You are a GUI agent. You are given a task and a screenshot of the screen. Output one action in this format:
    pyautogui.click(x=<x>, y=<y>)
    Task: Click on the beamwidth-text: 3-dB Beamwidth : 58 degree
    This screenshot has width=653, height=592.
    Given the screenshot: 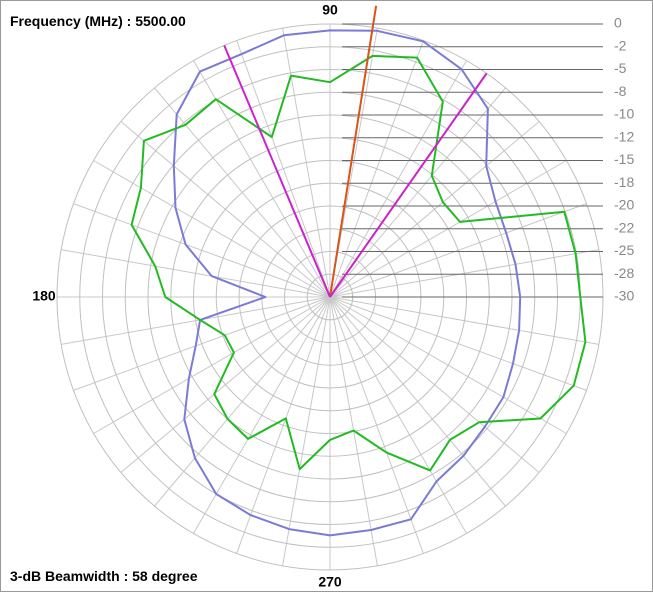 What is the action you would take?
    pyautogui.click(x=104, y=576)
    